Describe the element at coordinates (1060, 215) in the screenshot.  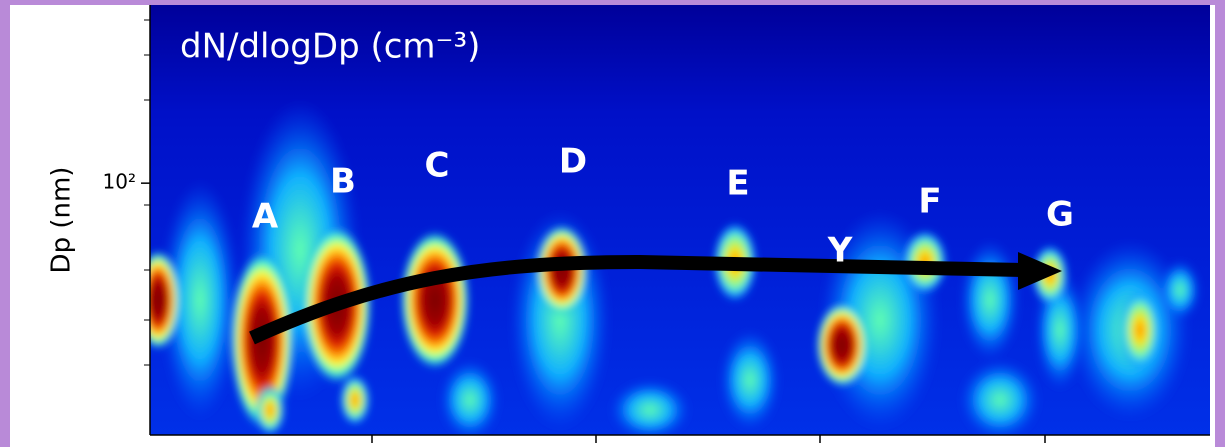
I see `annotation: G` at that location.